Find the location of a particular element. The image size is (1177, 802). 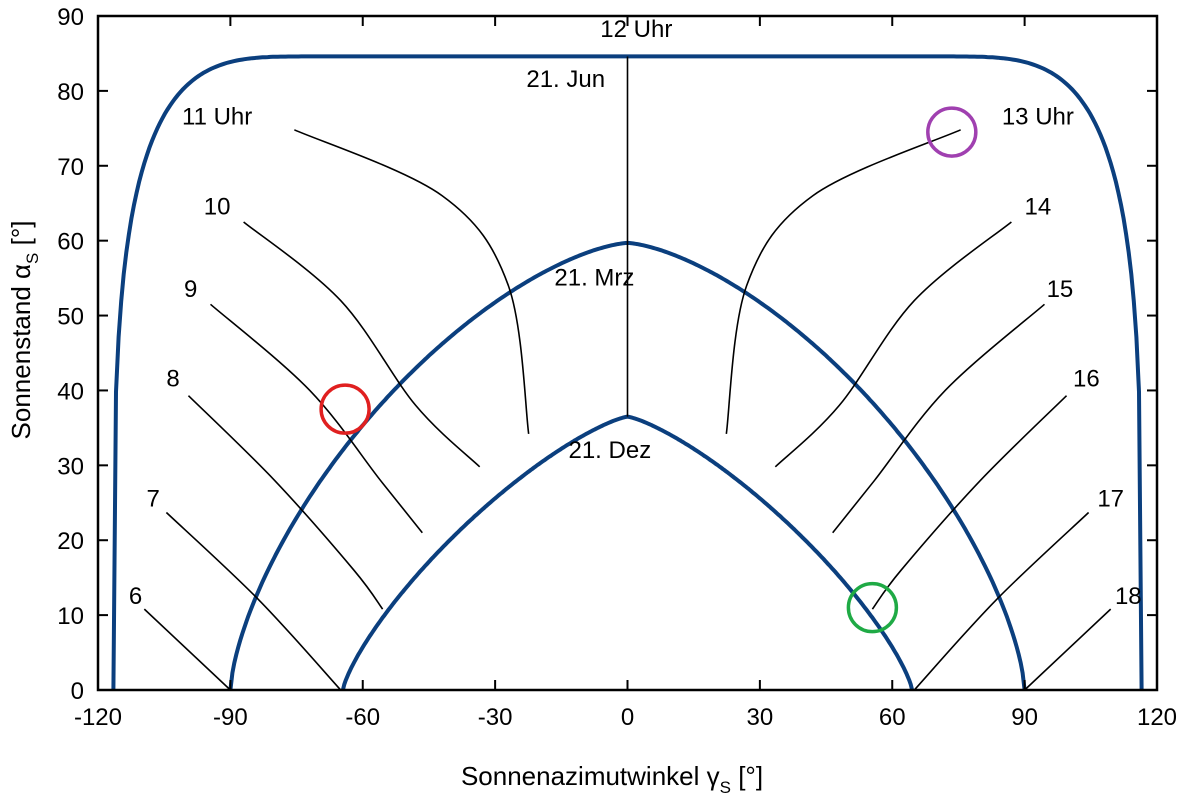

y-axis-title: Sonnenstand αS [°] is located at coordinates (24, 330).